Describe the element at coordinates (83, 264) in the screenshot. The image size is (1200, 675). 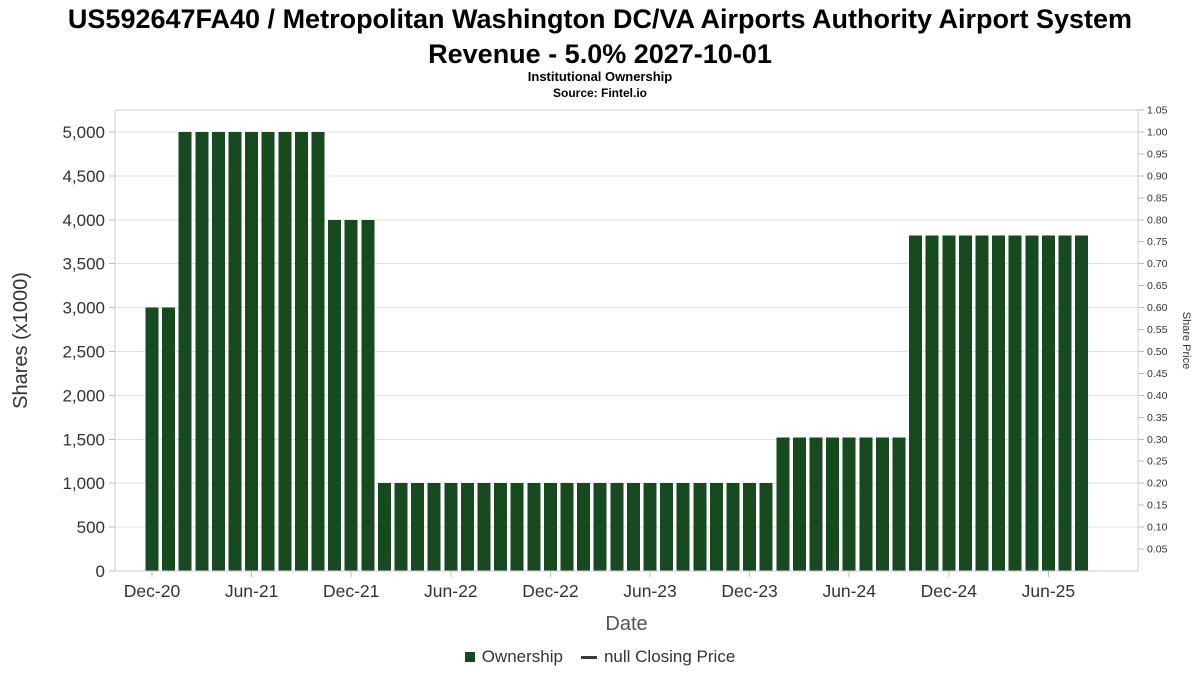
I see `left-axis-tick-label: 3,500` at that location.